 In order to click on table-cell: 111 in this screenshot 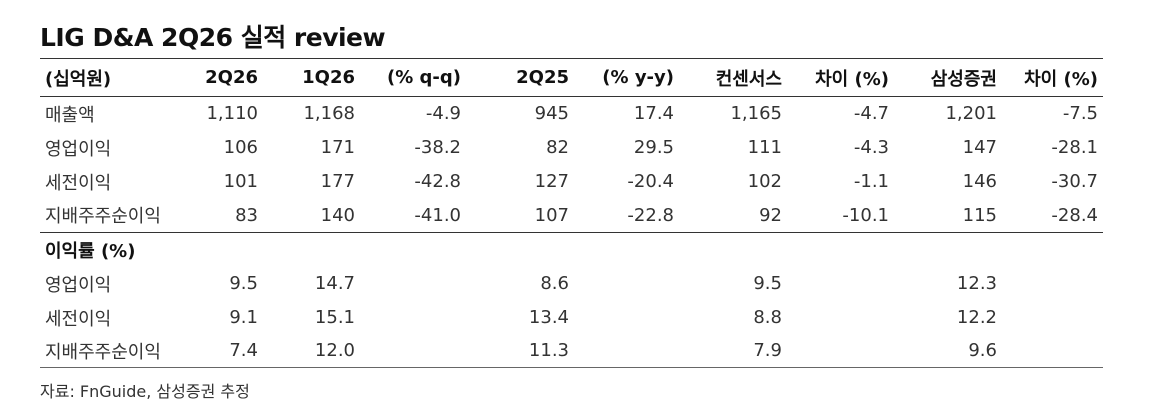, I will do `click(764, 147)`.